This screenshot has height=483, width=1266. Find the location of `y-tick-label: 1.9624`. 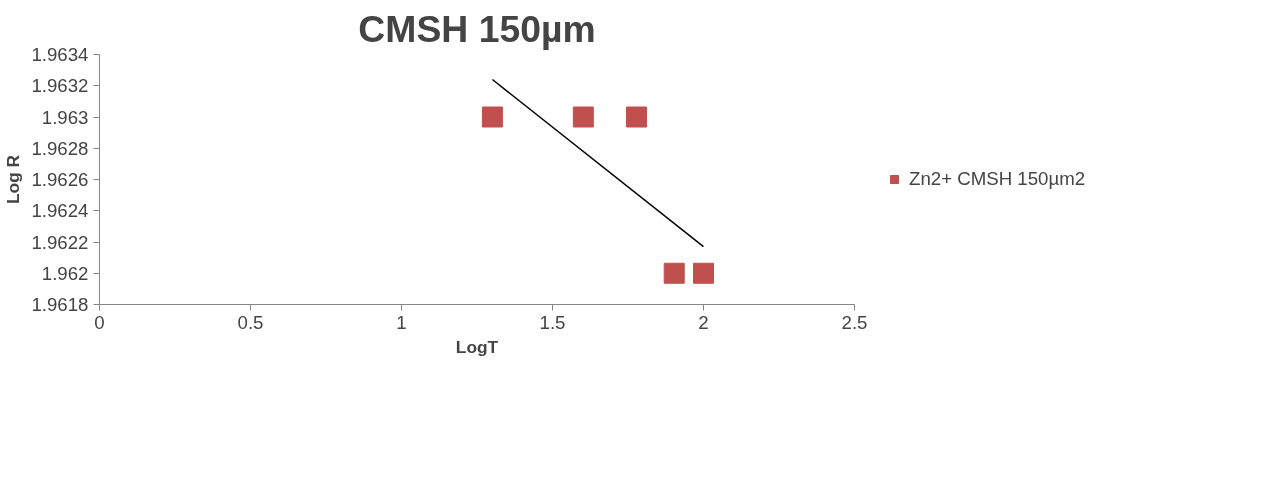

y-tick-label: 1.9624 is located at coordinates (60, 211).